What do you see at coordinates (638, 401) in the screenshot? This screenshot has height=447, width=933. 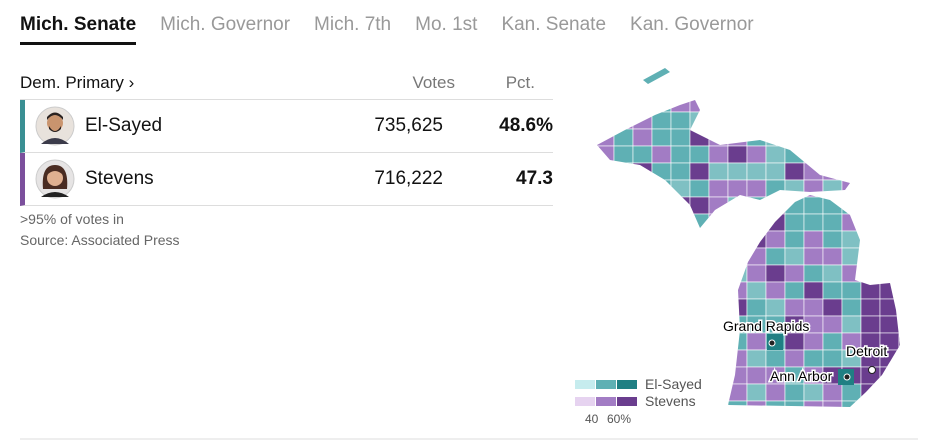 I see `legend: El-Sayed Stevens 40 60%` at bounding box center [638, 401].